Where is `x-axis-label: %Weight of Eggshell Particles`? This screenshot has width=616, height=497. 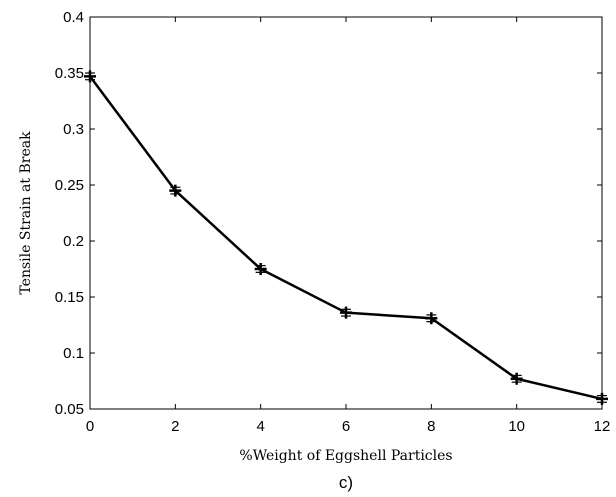 x-axis-label: %Weight of Eggshell Particles is located at coordinates (345, 456).